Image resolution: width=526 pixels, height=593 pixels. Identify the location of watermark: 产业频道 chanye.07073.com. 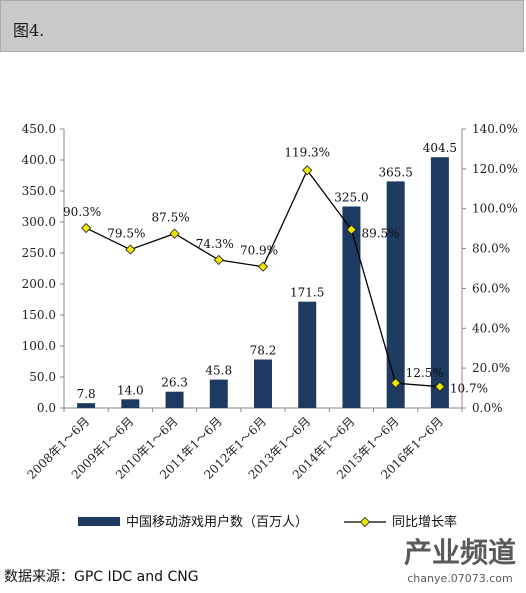
(460, 560).